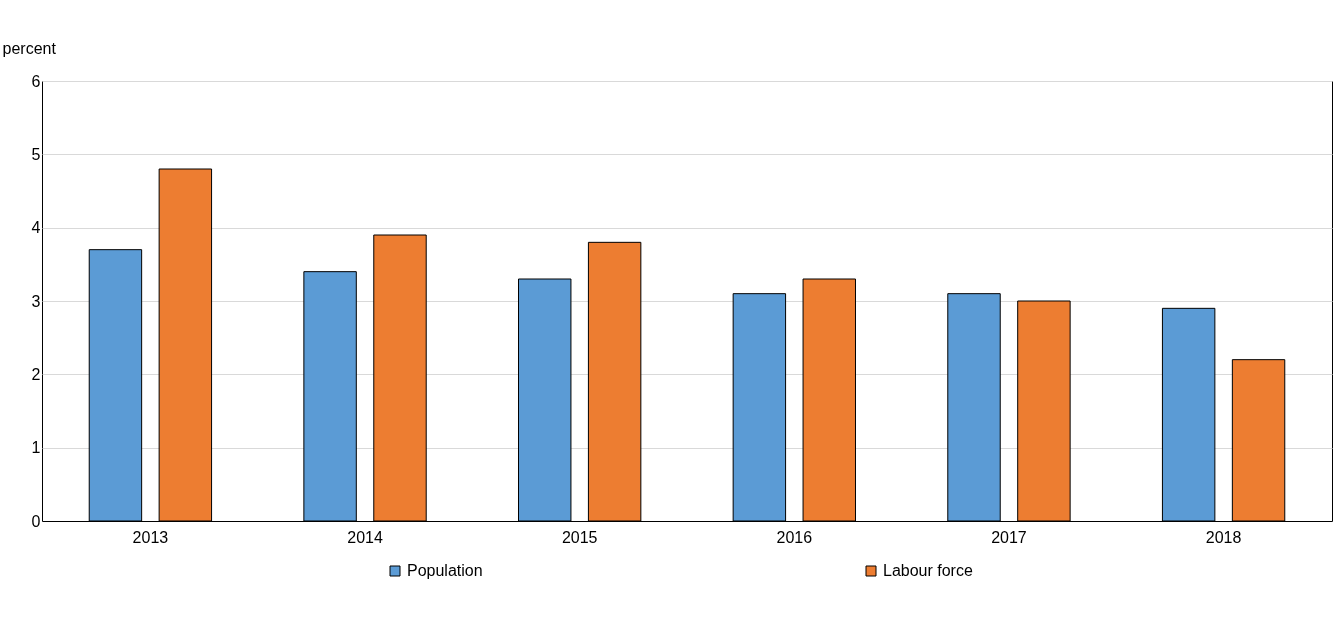  What do you see at coordinates (36, 228) in the screenshot?
I see `y-tick-label: 4` at bounding box center [36, 228].